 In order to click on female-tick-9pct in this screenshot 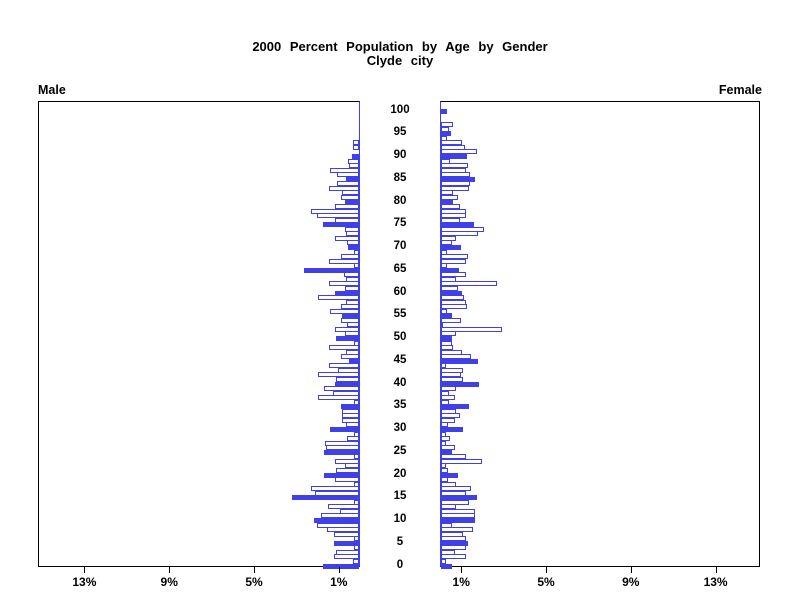, I will do `click(631, 570)`.